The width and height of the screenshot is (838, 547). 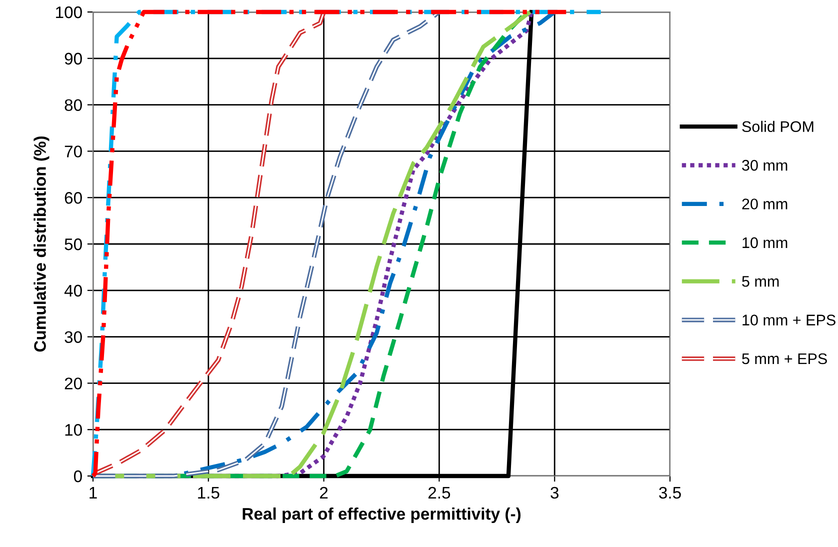 What do you see at coordinates (73, 290) in the screenshot?
I see `y-tick-label: 40` at bounding box center [73, 290].